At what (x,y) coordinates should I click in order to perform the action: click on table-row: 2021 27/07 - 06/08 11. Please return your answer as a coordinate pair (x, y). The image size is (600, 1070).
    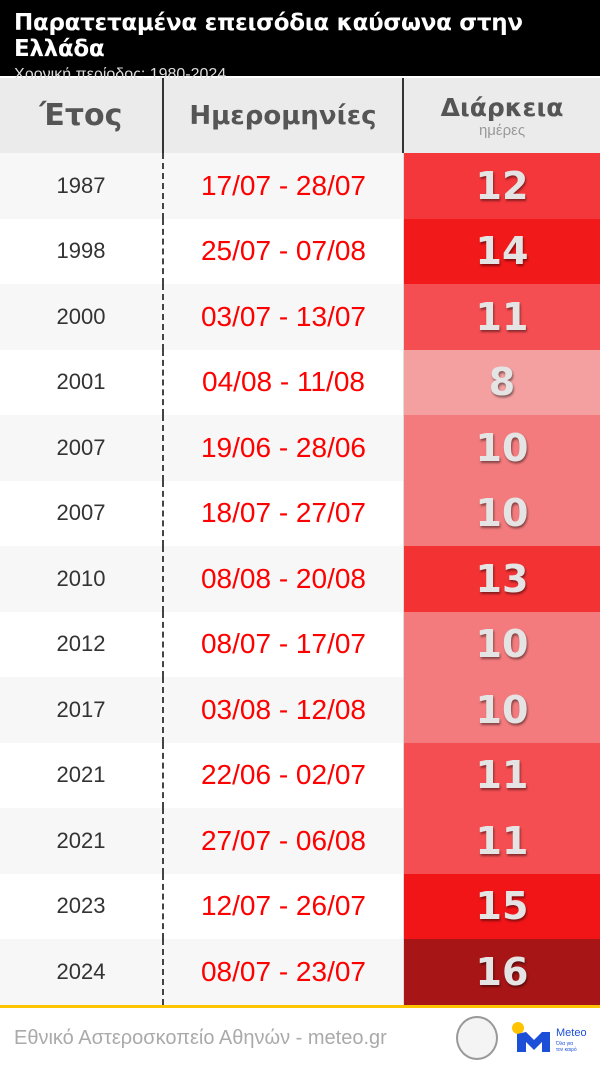
    Looking at the image, I should click on (300, 841).